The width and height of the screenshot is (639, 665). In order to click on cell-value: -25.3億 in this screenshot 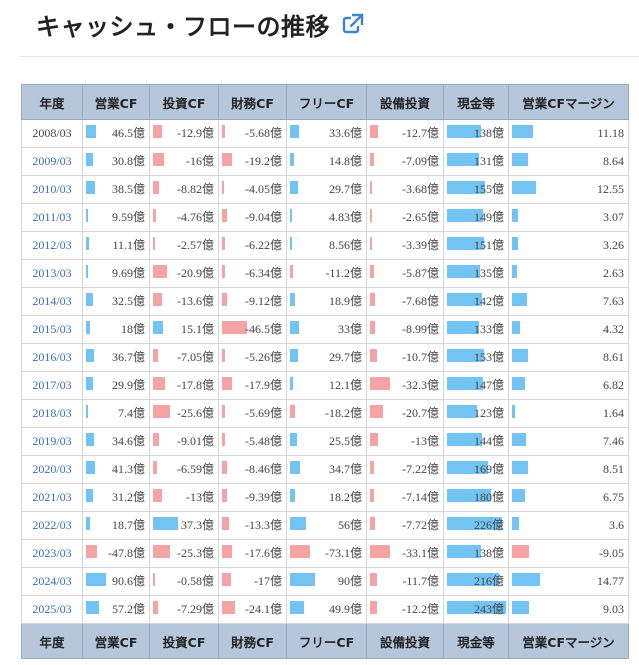, I will do `click(195, 553)`.